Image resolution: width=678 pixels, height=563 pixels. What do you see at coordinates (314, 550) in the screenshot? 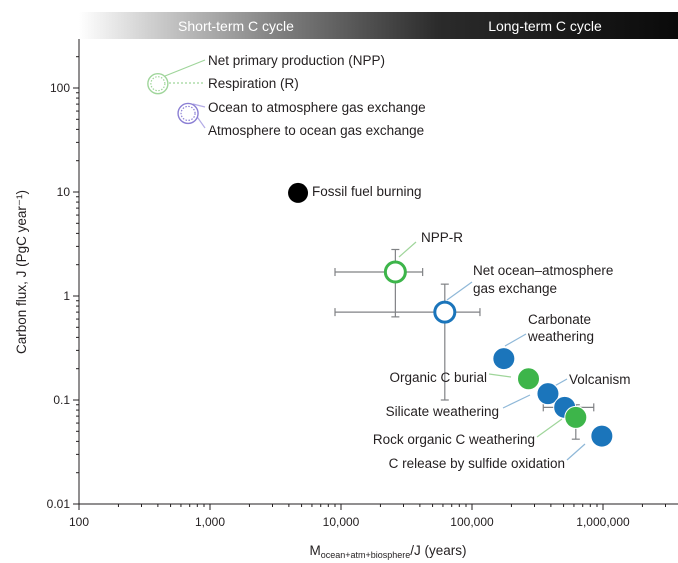
I see `x-axis-label-main: M` at bounding box center [314, 550].